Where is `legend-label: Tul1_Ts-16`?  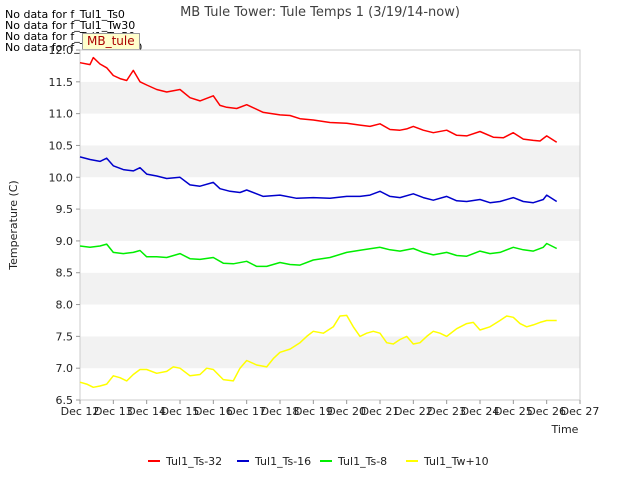
legend-label: Tul1_Ts-16 is located at coordinates (282, 461).